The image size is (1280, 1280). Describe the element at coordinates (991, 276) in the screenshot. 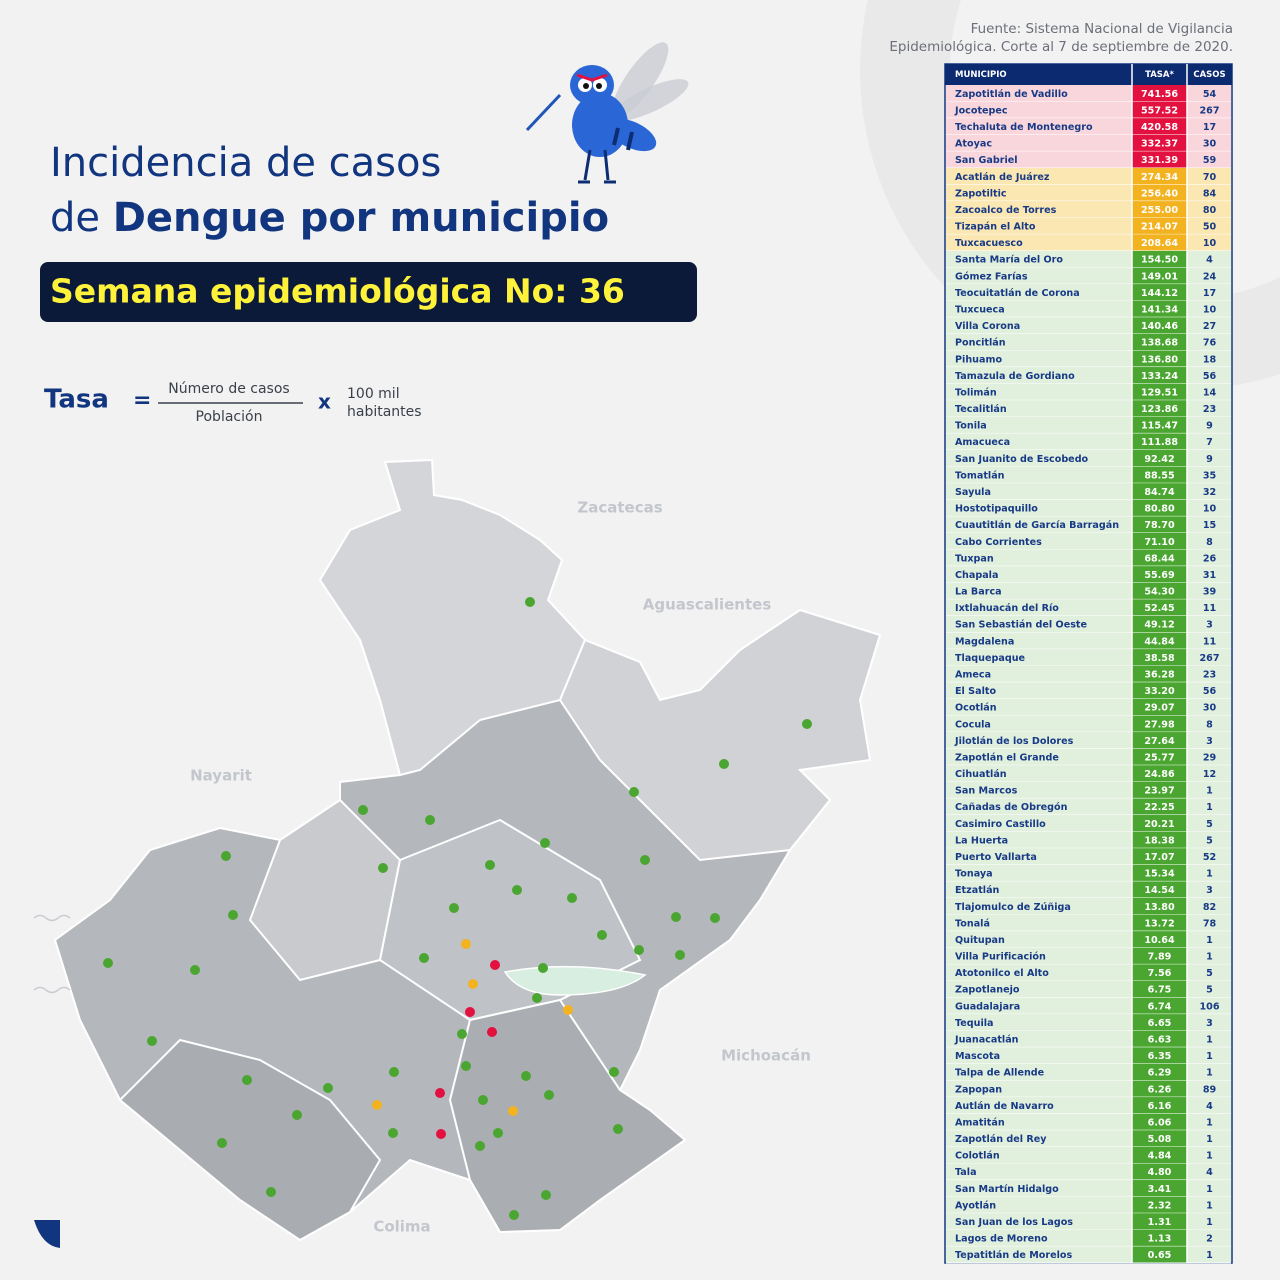

I see `municipio-cell: Gómez Farías` at that location.